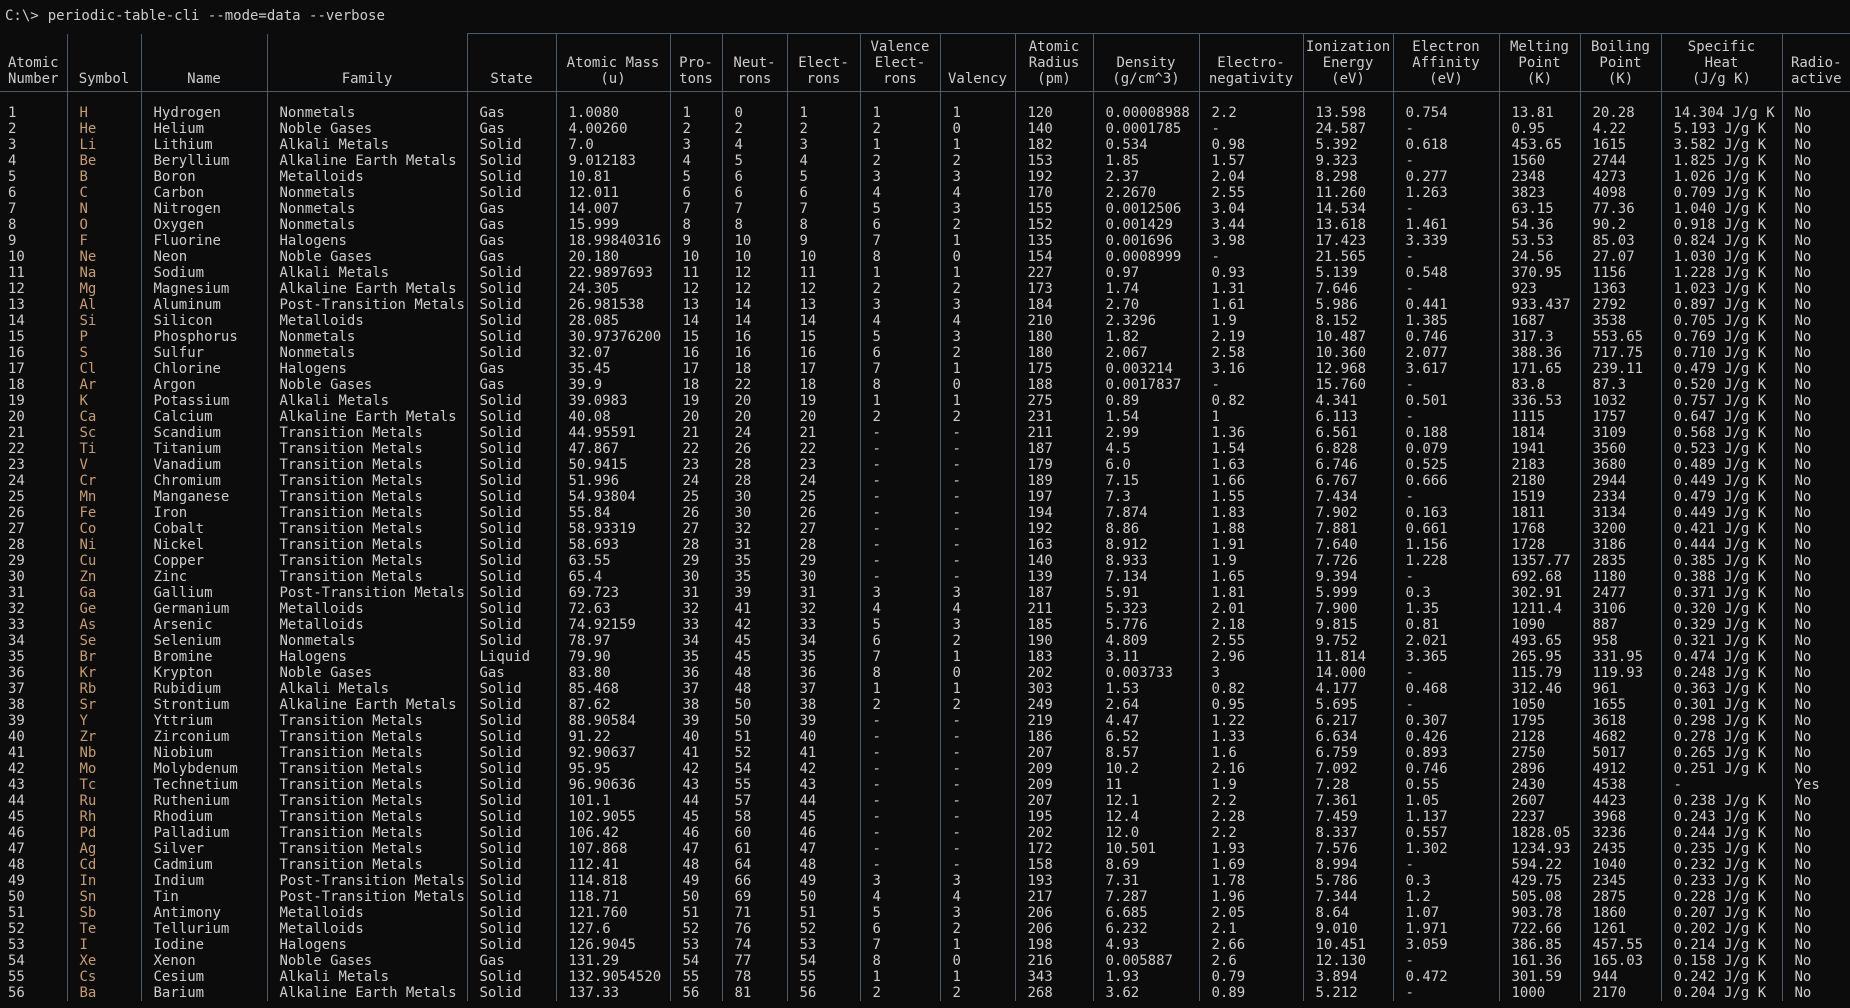 The width and height of the screenshot is (1850, 1008). What do you see at coordinates (1145, 224) in the screenshot?
I see `cell-density: 0.001429` at bounding box center [1145, 224].